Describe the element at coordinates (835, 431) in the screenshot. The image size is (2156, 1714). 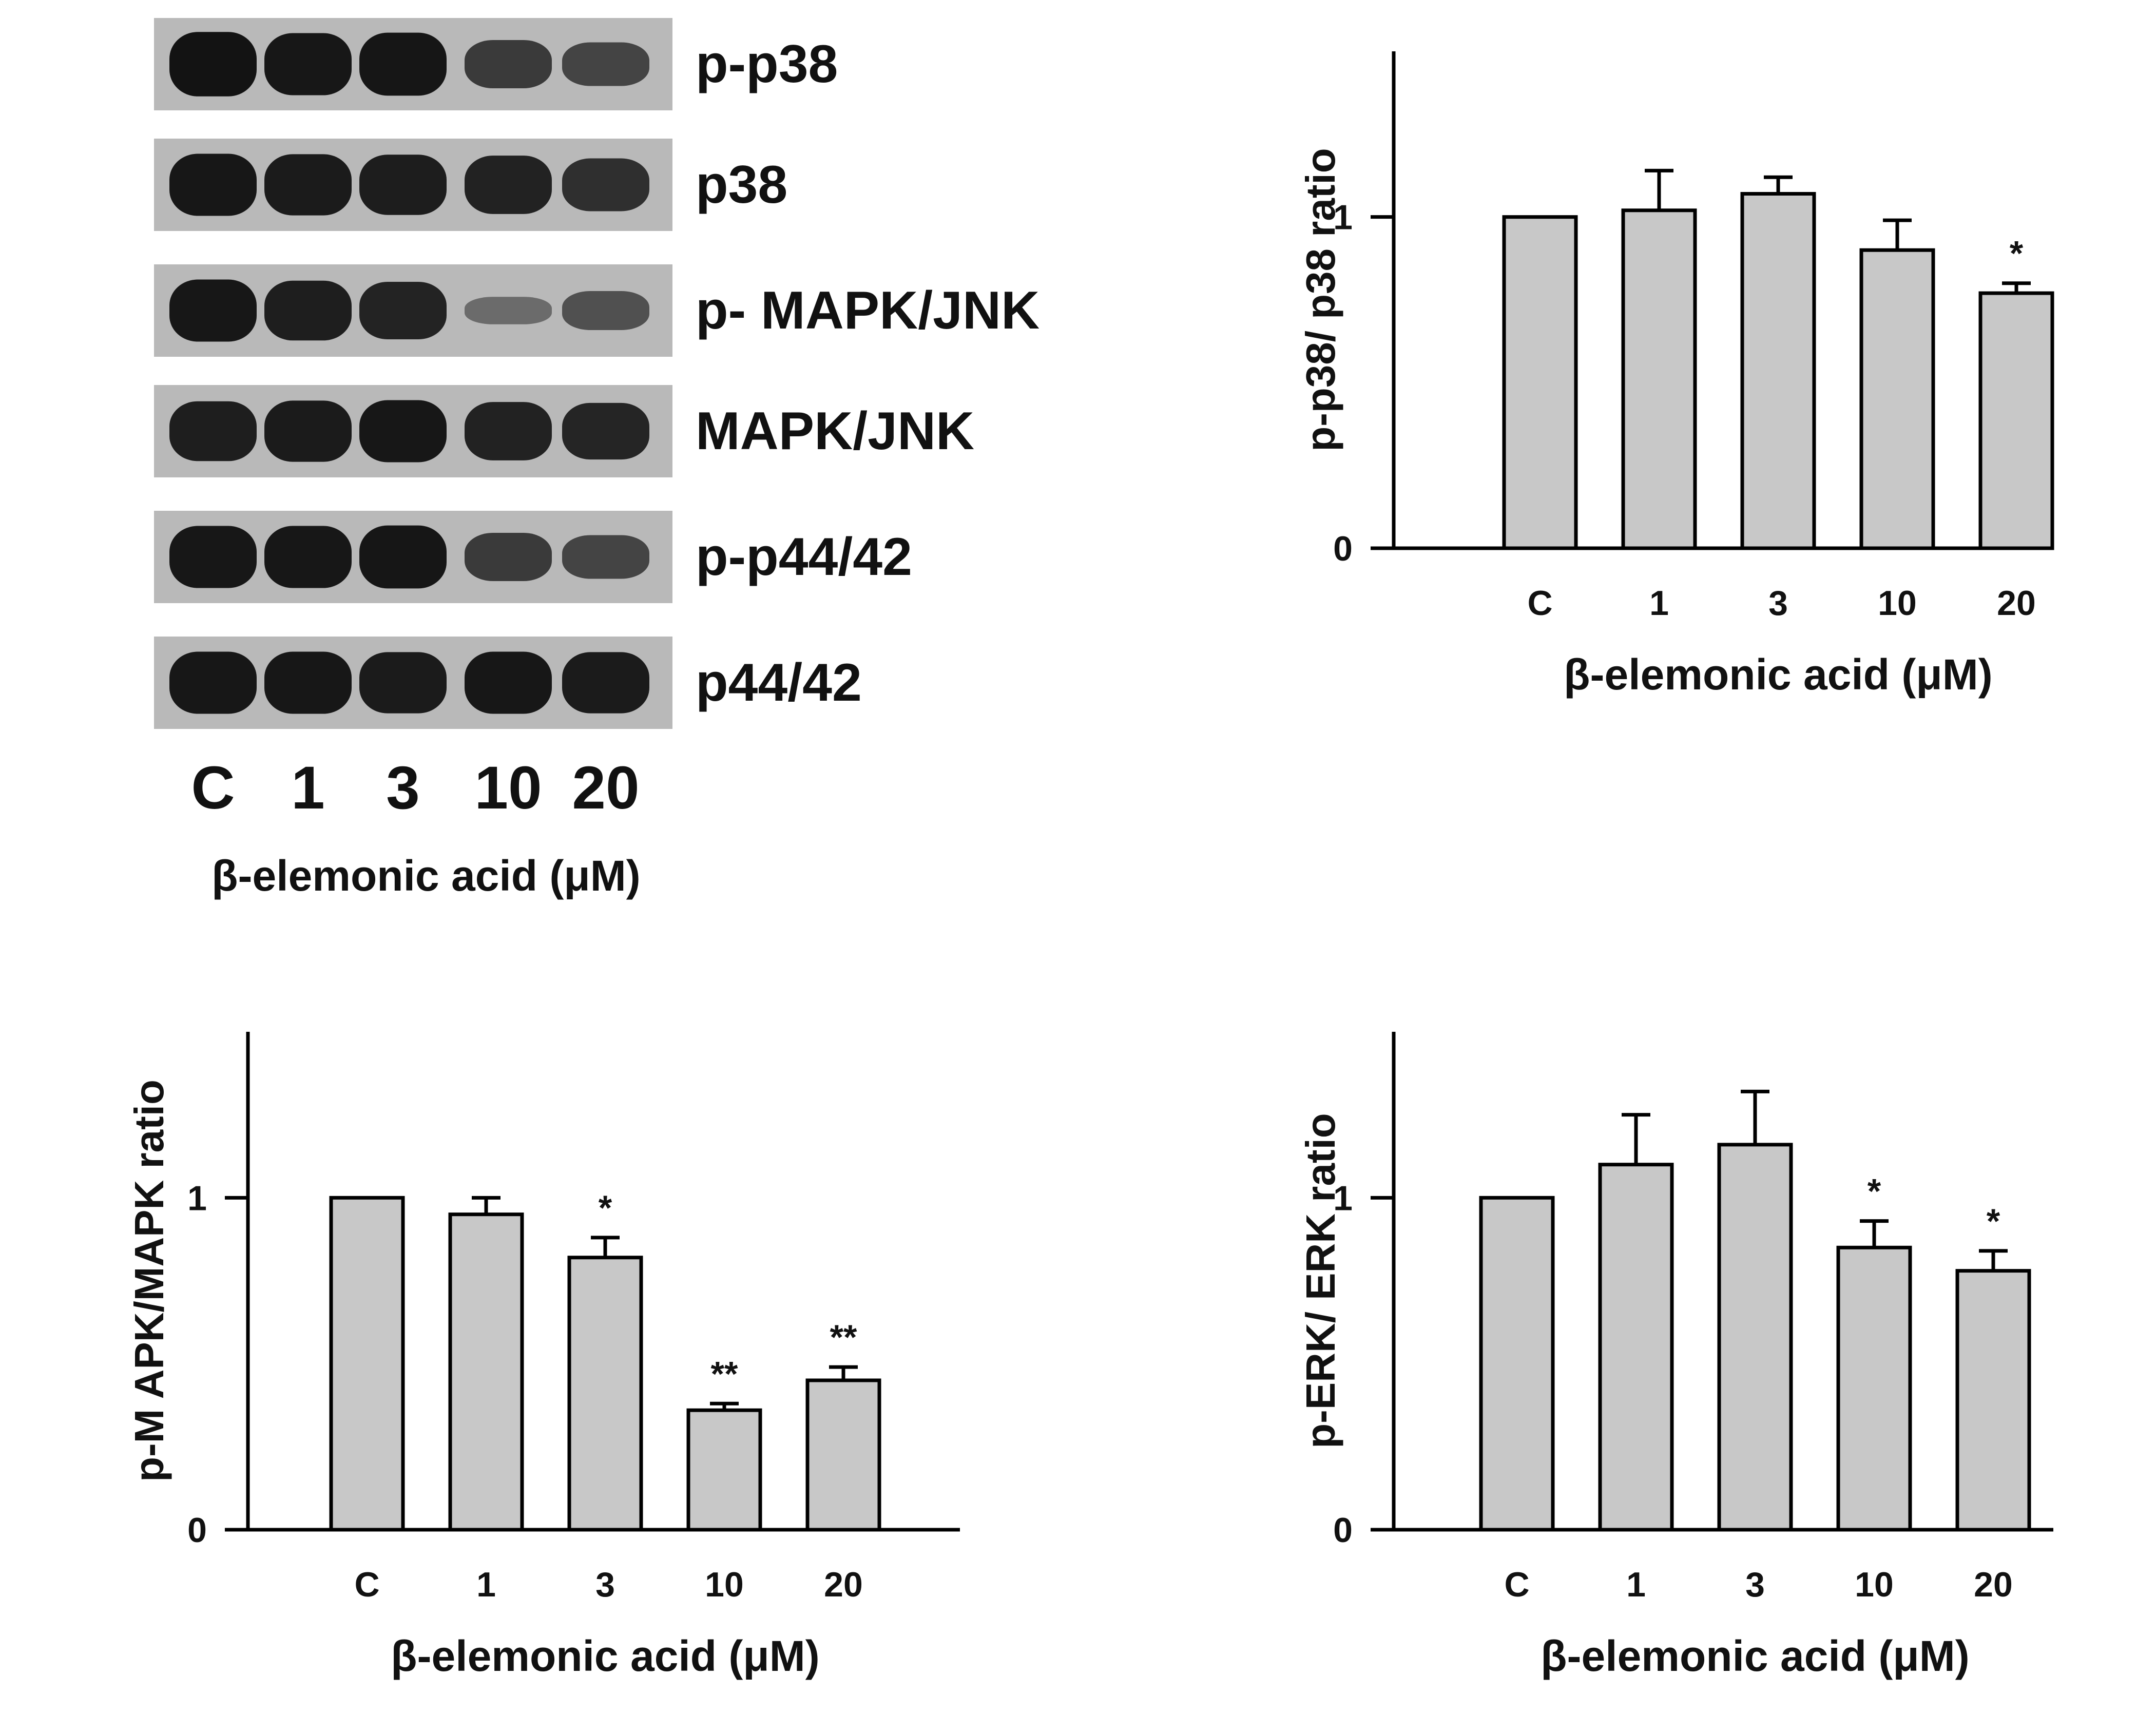
I see `blot-row-label: MAPK/JNK` at that location.